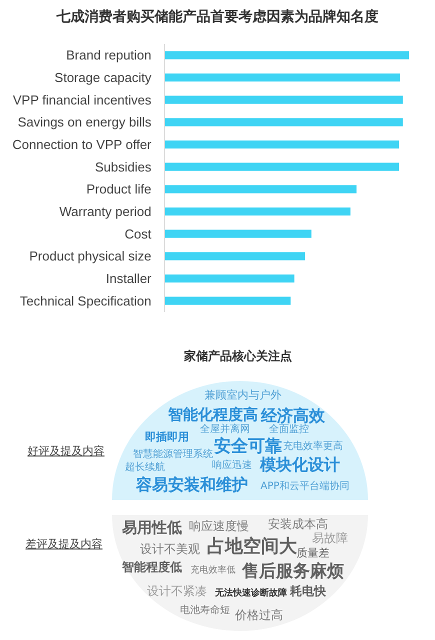 The image size is (435, 640). Describe the element at coordinates (138, 234) in the screenshot. I see `y-tick-label: Cost` at that location.